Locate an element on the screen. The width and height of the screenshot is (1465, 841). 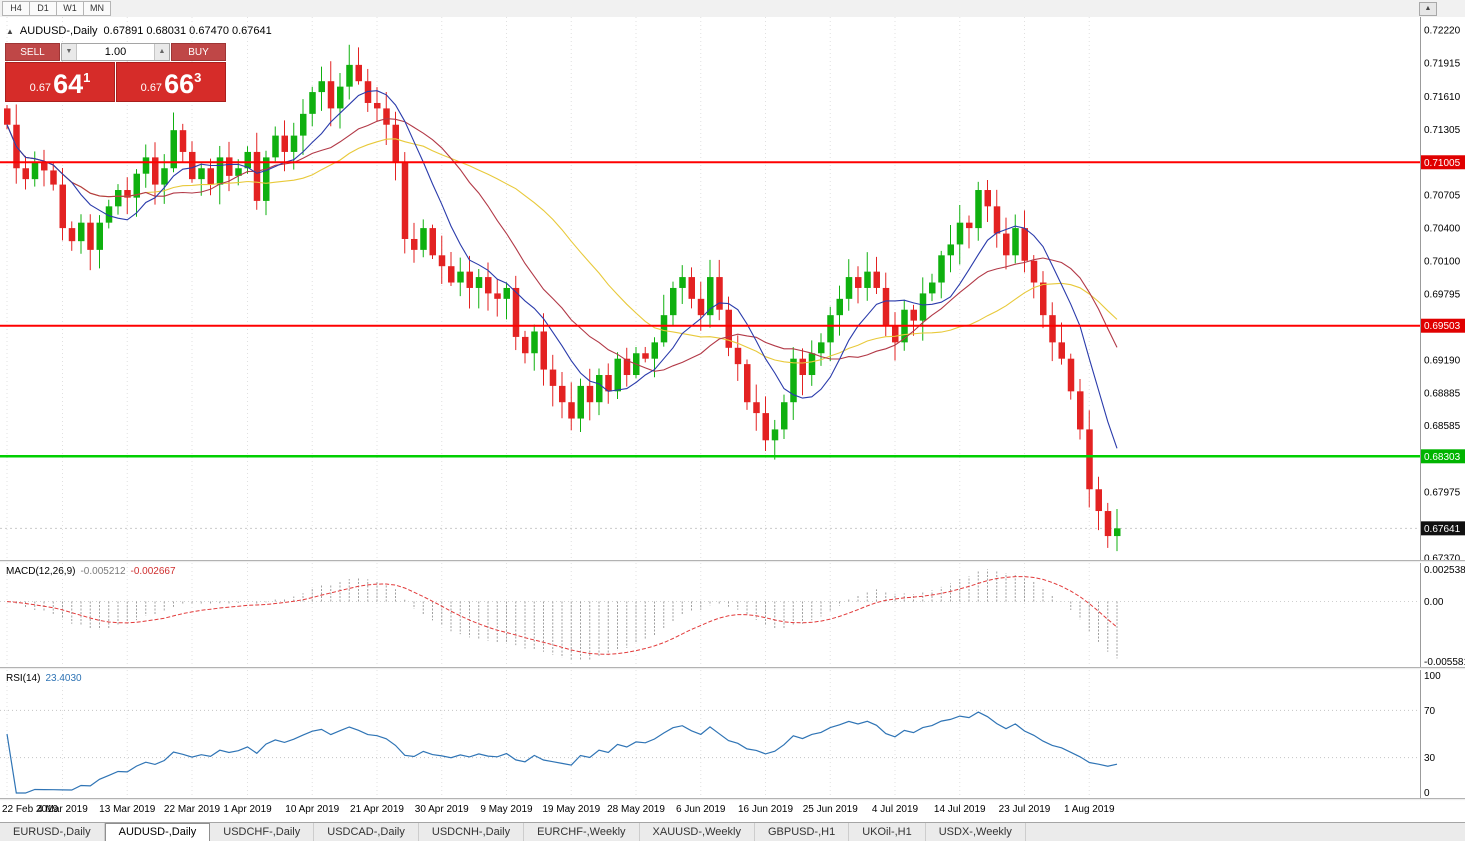
buy-button: BUY is located at coordinates (198, 52).